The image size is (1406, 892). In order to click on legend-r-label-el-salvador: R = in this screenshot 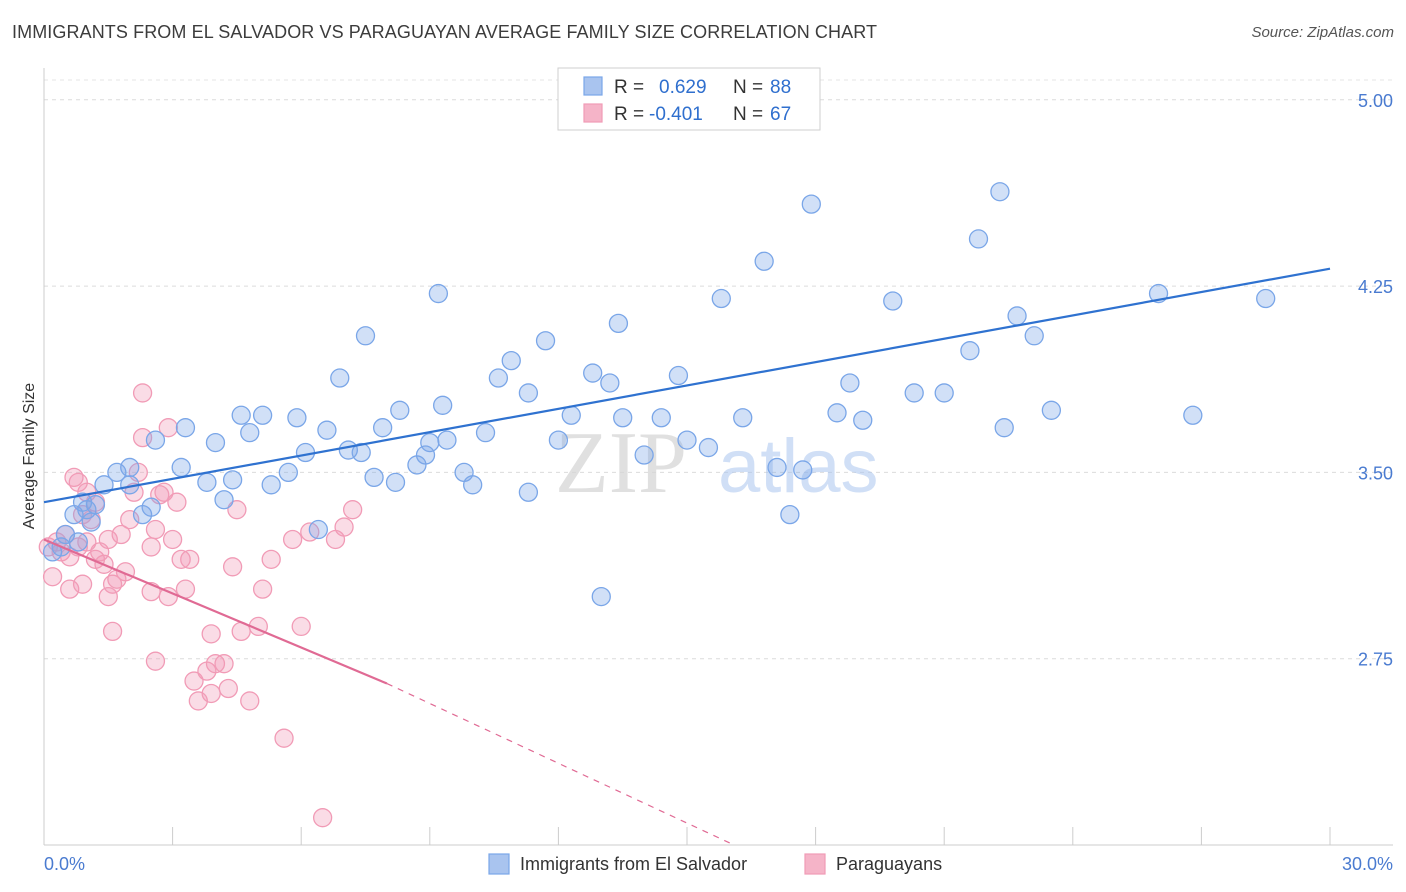, I will do `click(629, 87)`.